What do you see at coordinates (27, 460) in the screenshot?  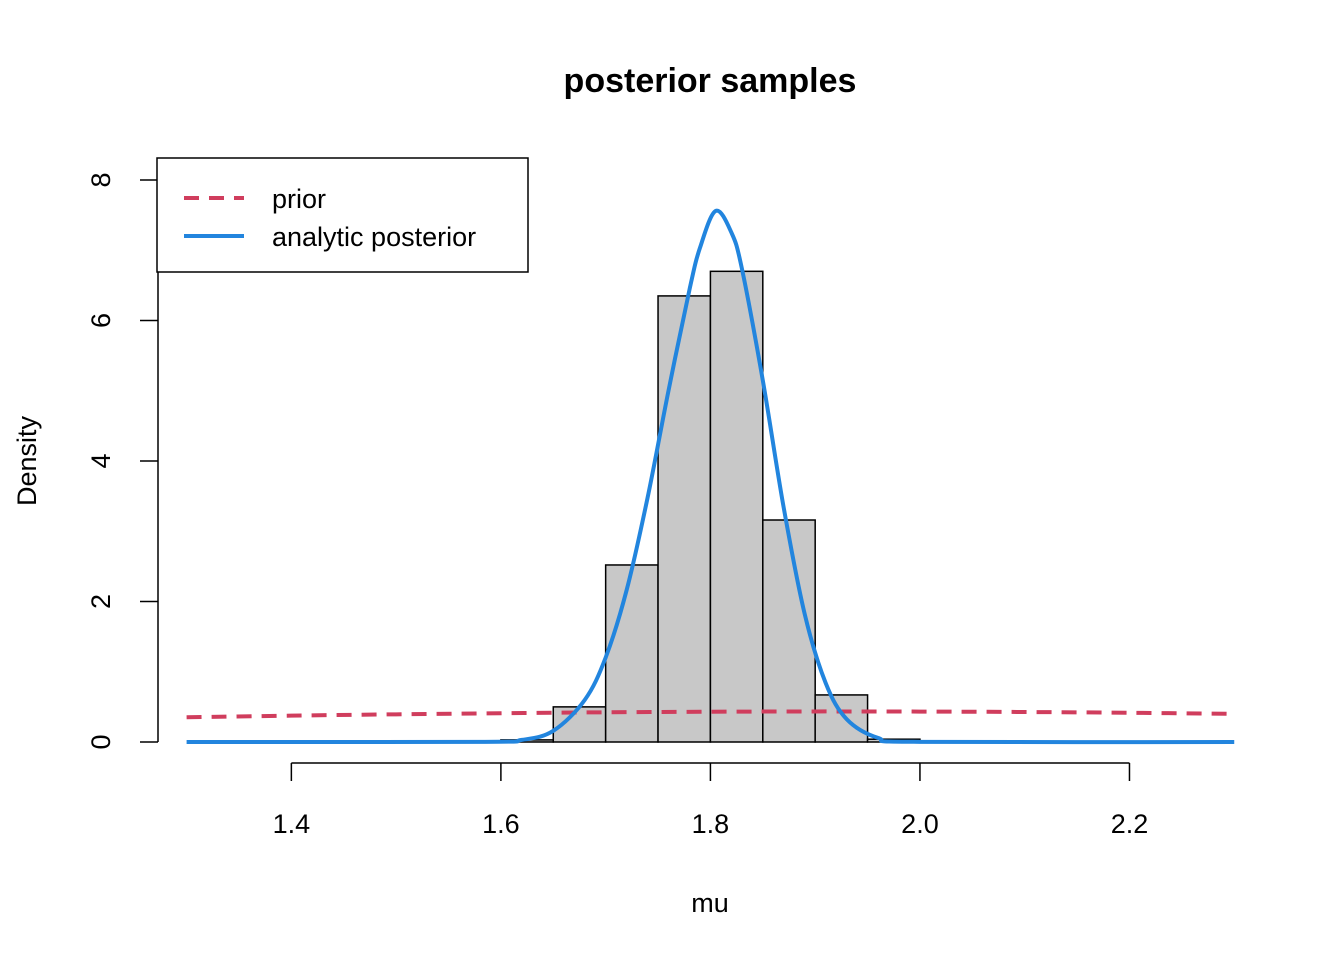 I see `y-axis-label: Density` at bounding box center [27, 460].